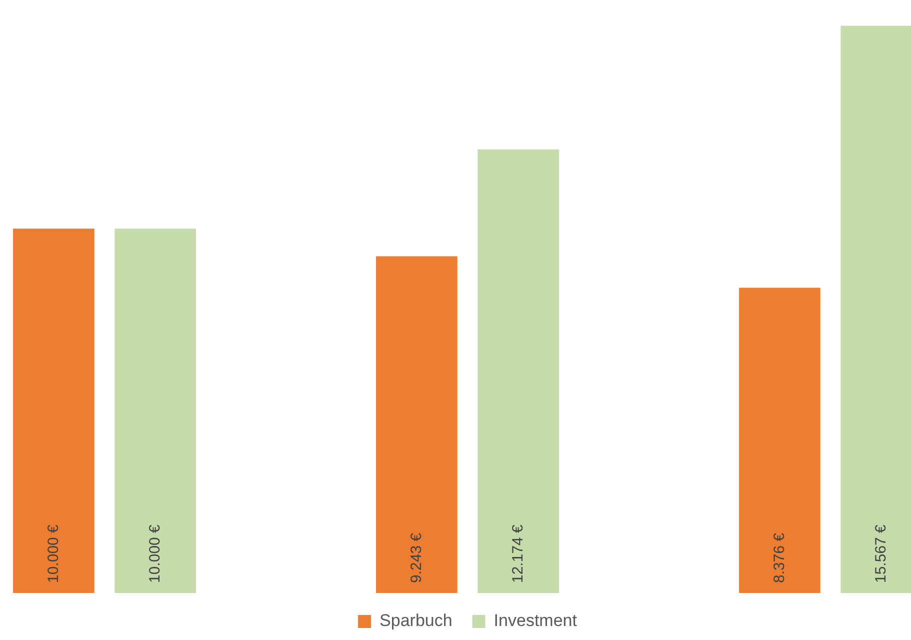 This screenshot has width=911, height=640. Describe the element at coordinates (881, 553) in the screenshot. I see `data-label: 15.567 €` at that location.